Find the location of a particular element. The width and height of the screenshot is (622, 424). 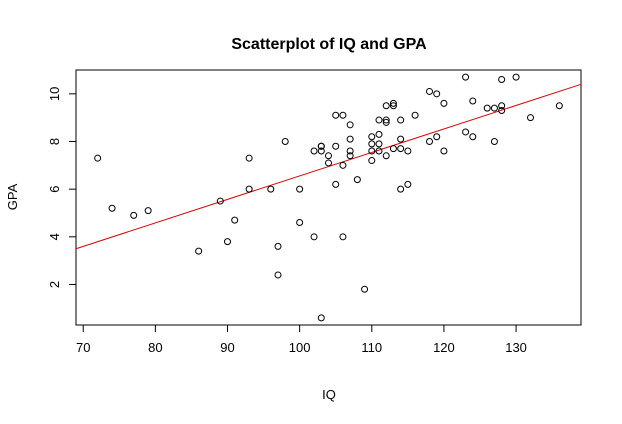

x-axis: 70 80 90 100 110 120 130 is located at coordinates (301, 339).